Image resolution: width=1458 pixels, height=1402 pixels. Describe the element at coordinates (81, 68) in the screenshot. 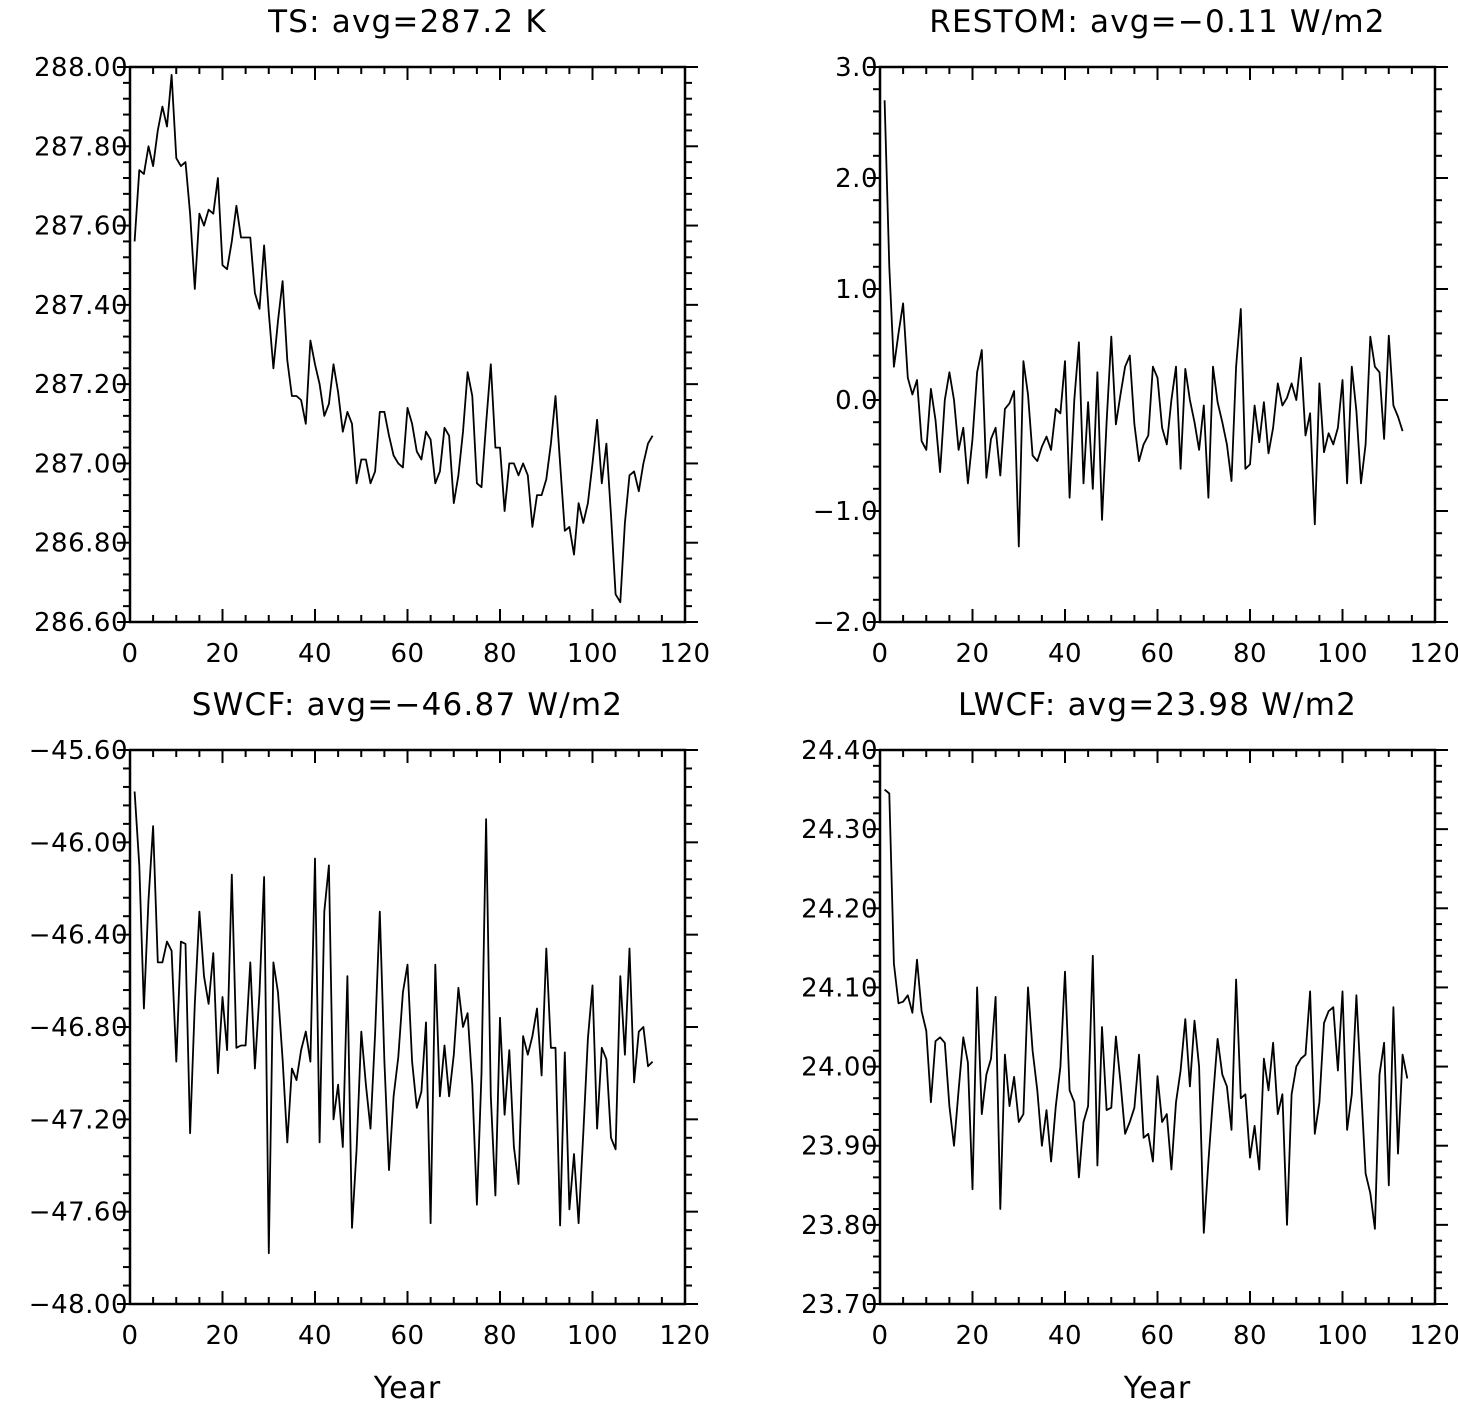

I see `y-tick-label: 288.00` at that location.